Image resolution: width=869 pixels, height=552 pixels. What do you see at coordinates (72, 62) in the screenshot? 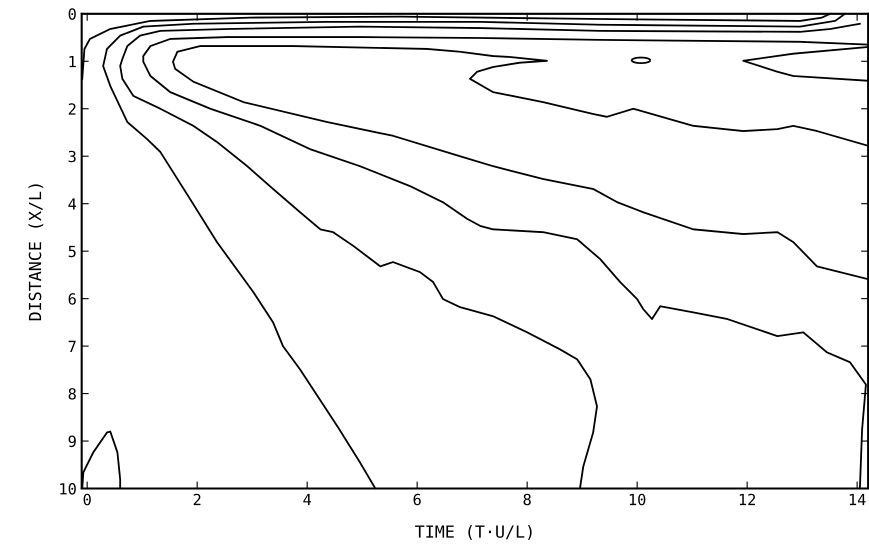
I see `y-tick-label: 1` at bounding box center [72, 62].